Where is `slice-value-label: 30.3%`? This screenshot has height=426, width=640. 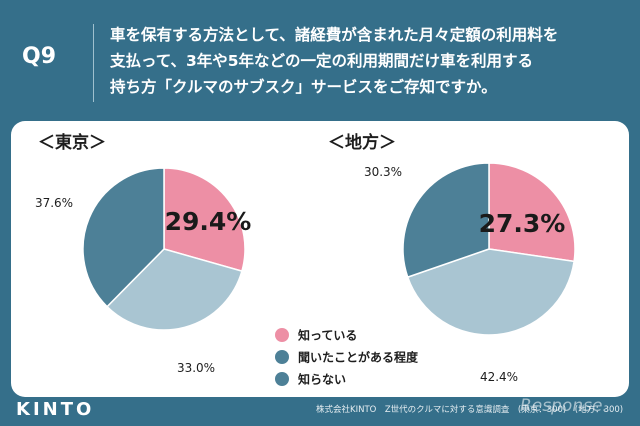
slice-value-label: 30.3% is located at coordinates (383, 172).